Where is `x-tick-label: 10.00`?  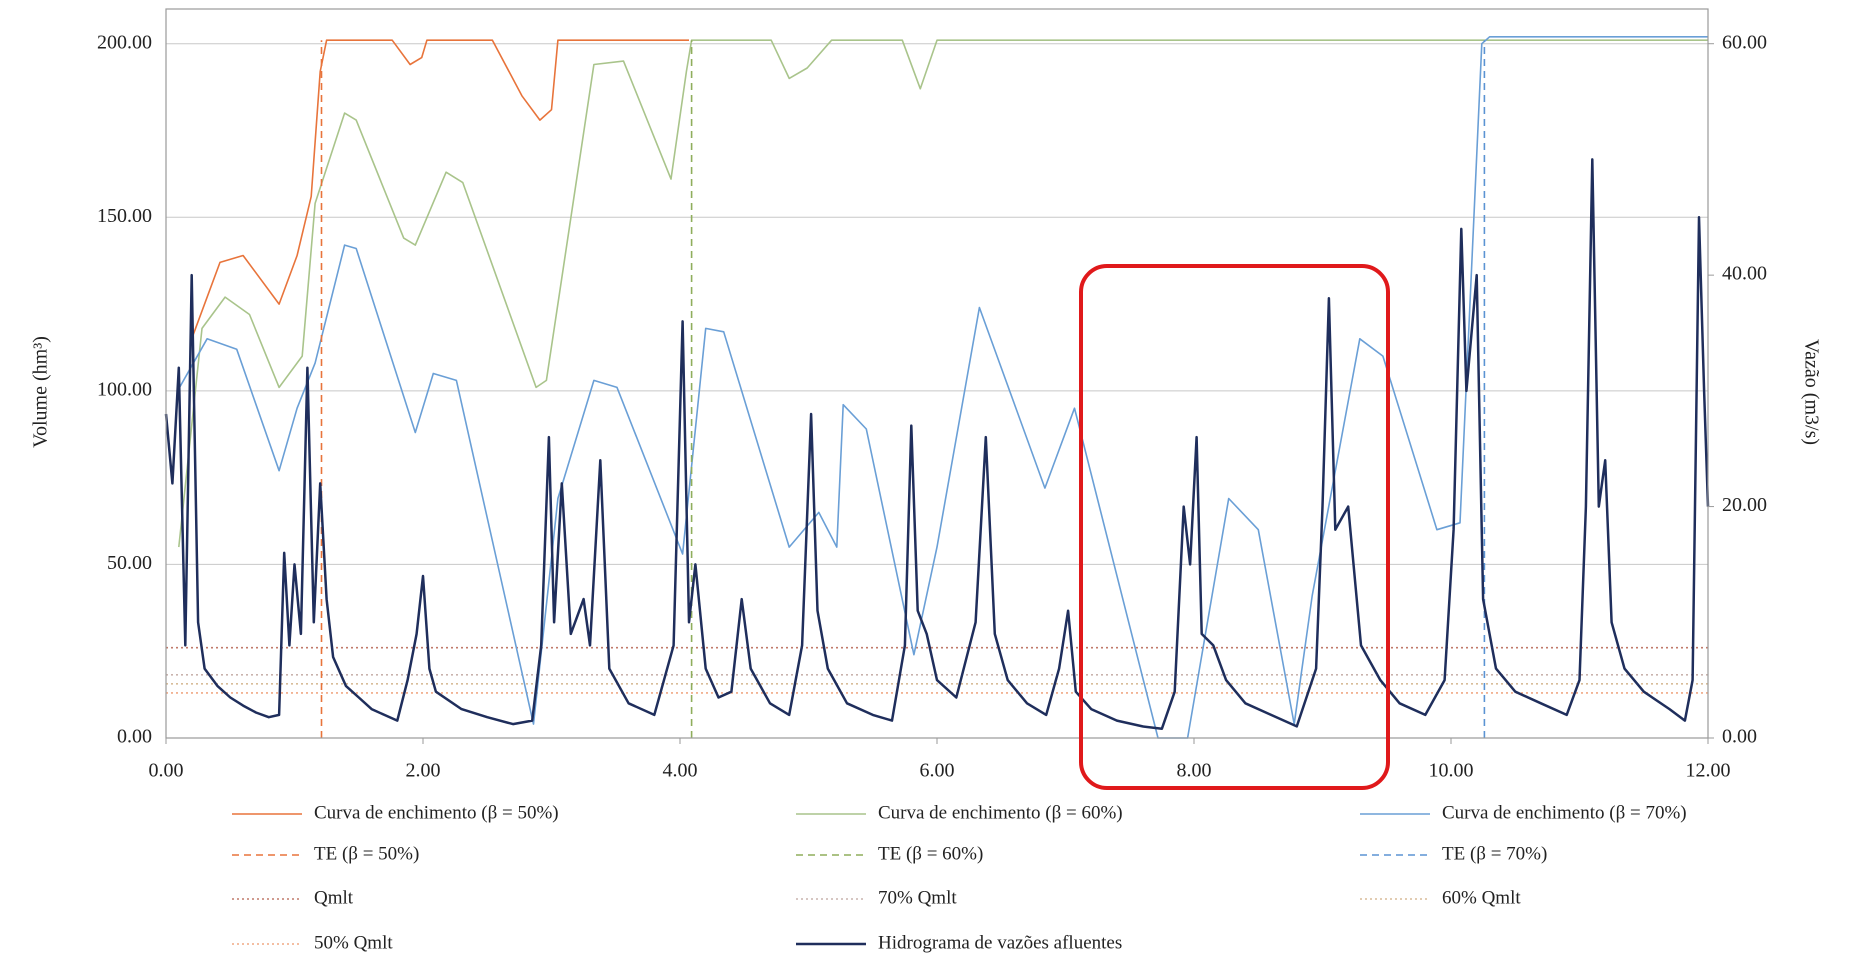 x-tick-label: 10.00 is located at coordinates (1451, 771).